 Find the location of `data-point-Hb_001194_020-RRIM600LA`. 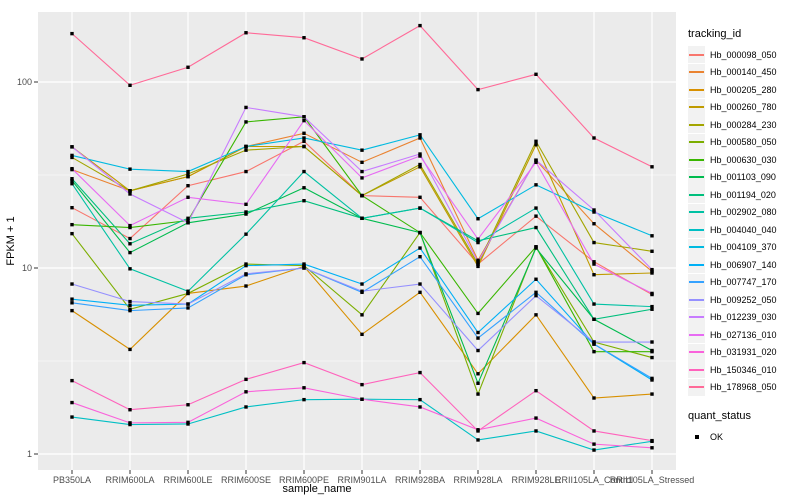

data-point-Hb_001194_020-RRIM600LA is located at coordinates (130, 244).